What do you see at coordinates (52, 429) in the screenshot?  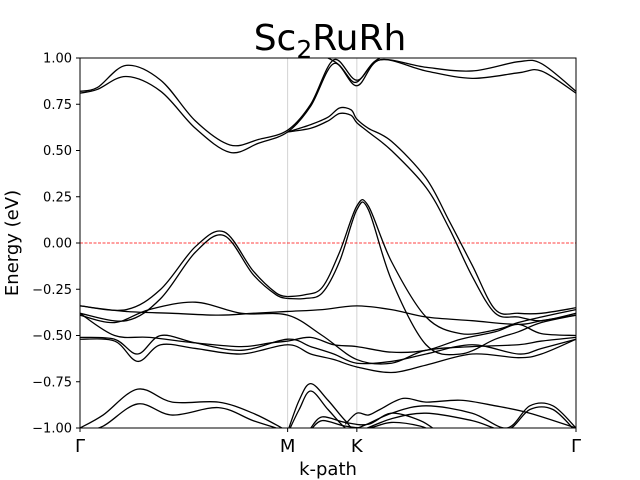 I see `y-tick-label: −1.00` at bounding box center [52, 429].